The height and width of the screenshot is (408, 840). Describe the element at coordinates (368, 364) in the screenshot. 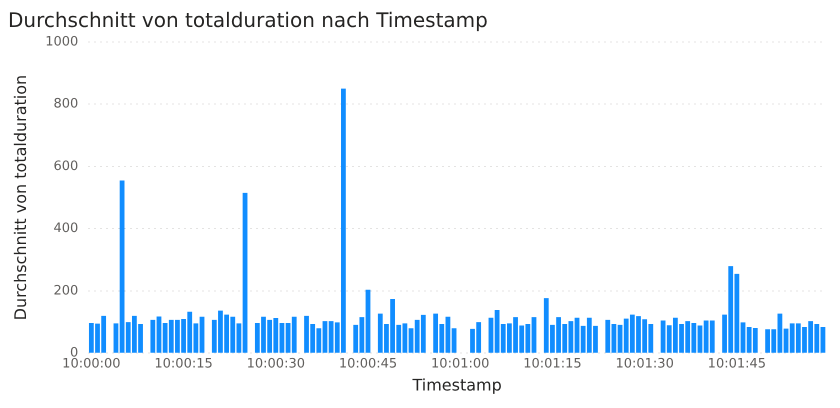

I see `x-tick-label: 10:00:45` at that location.